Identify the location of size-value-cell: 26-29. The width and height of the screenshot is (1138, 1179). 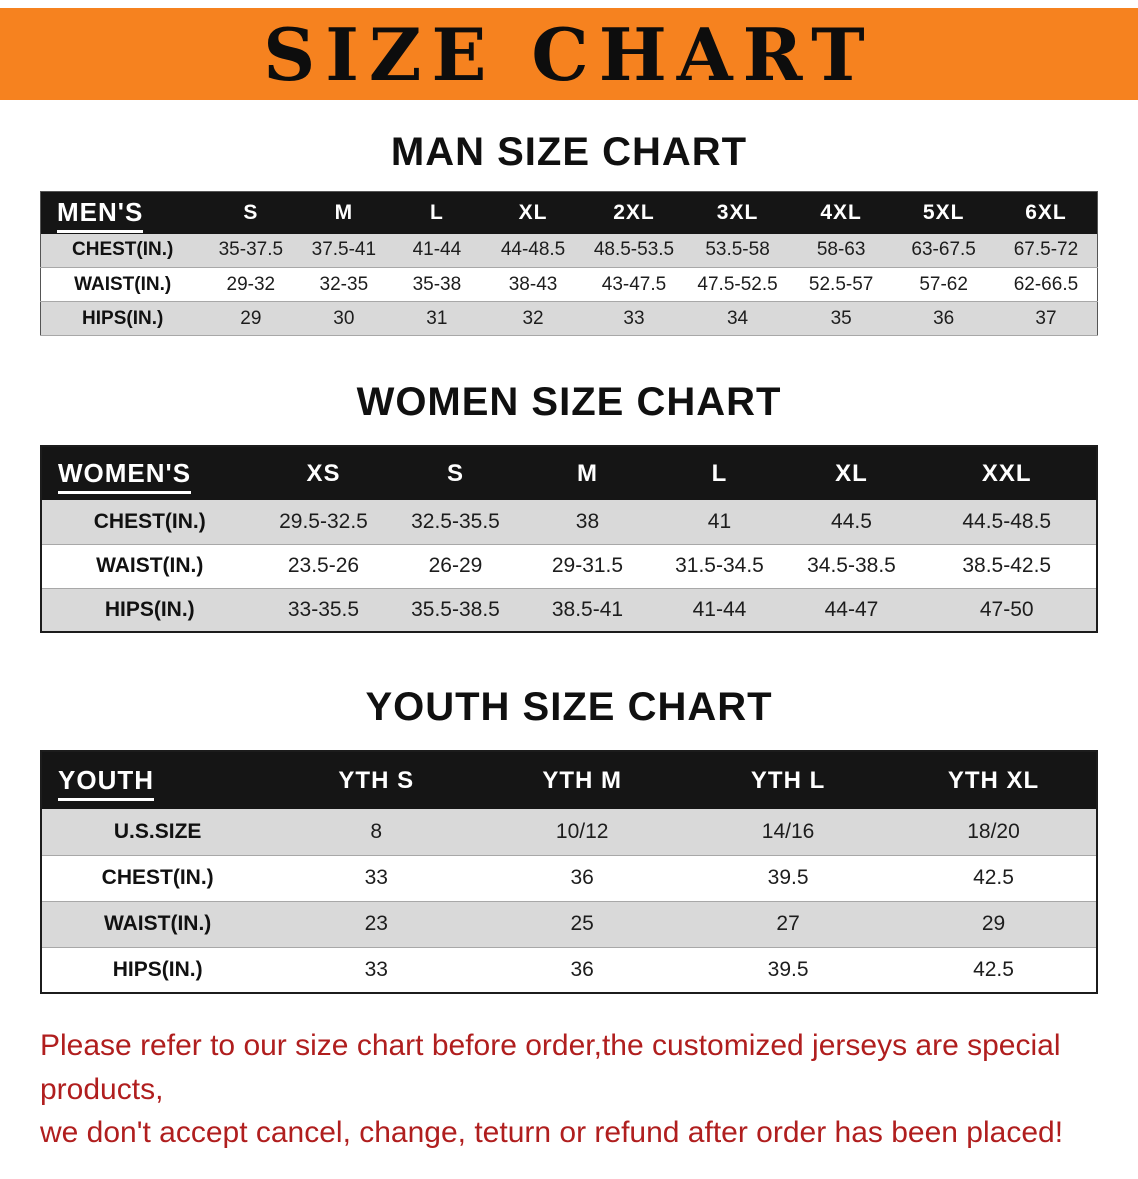
(455, 565).